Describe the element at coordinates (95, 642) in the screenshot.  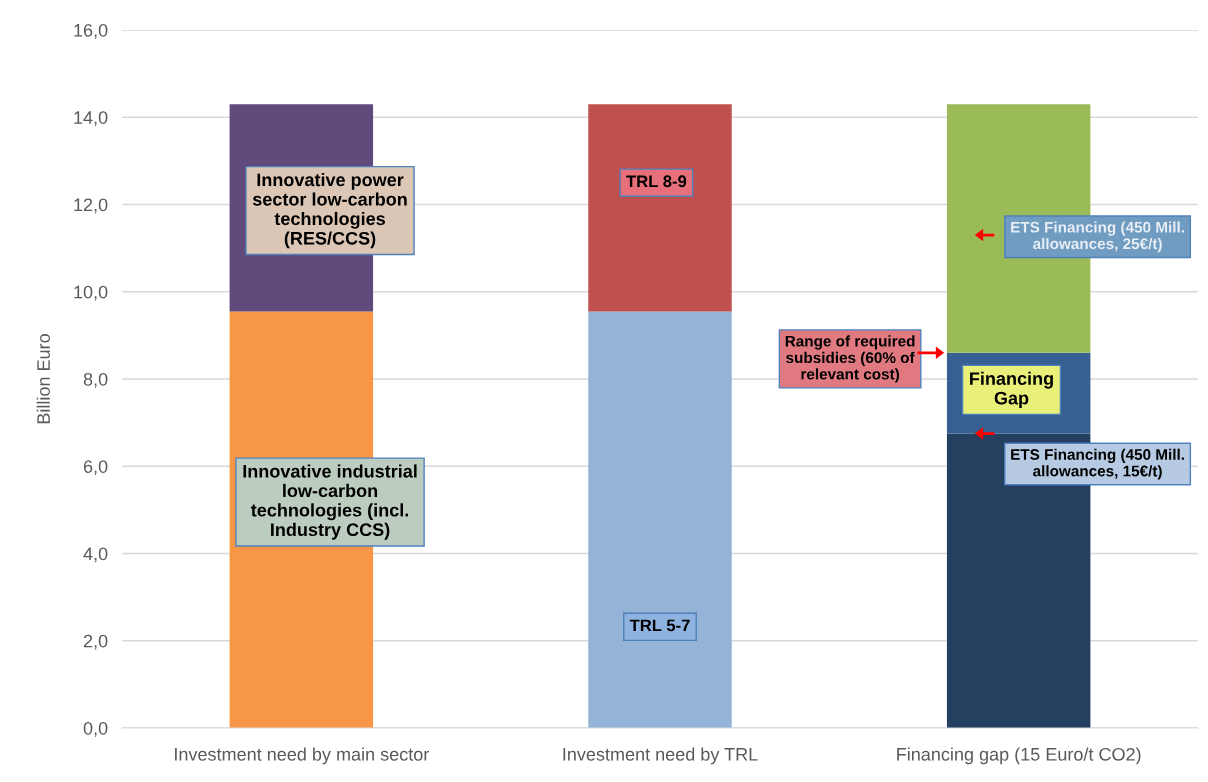
I see `y-tick-label: 2,0` at that location.